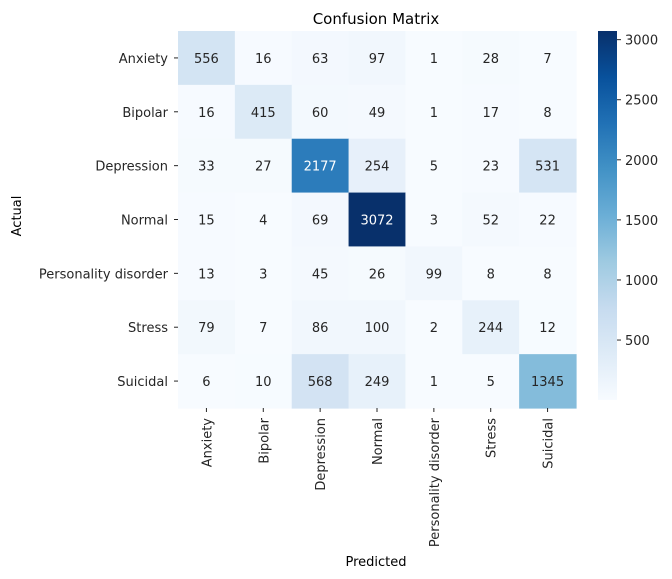  I want to click on cell-value-label: 49, so click(377, 113).